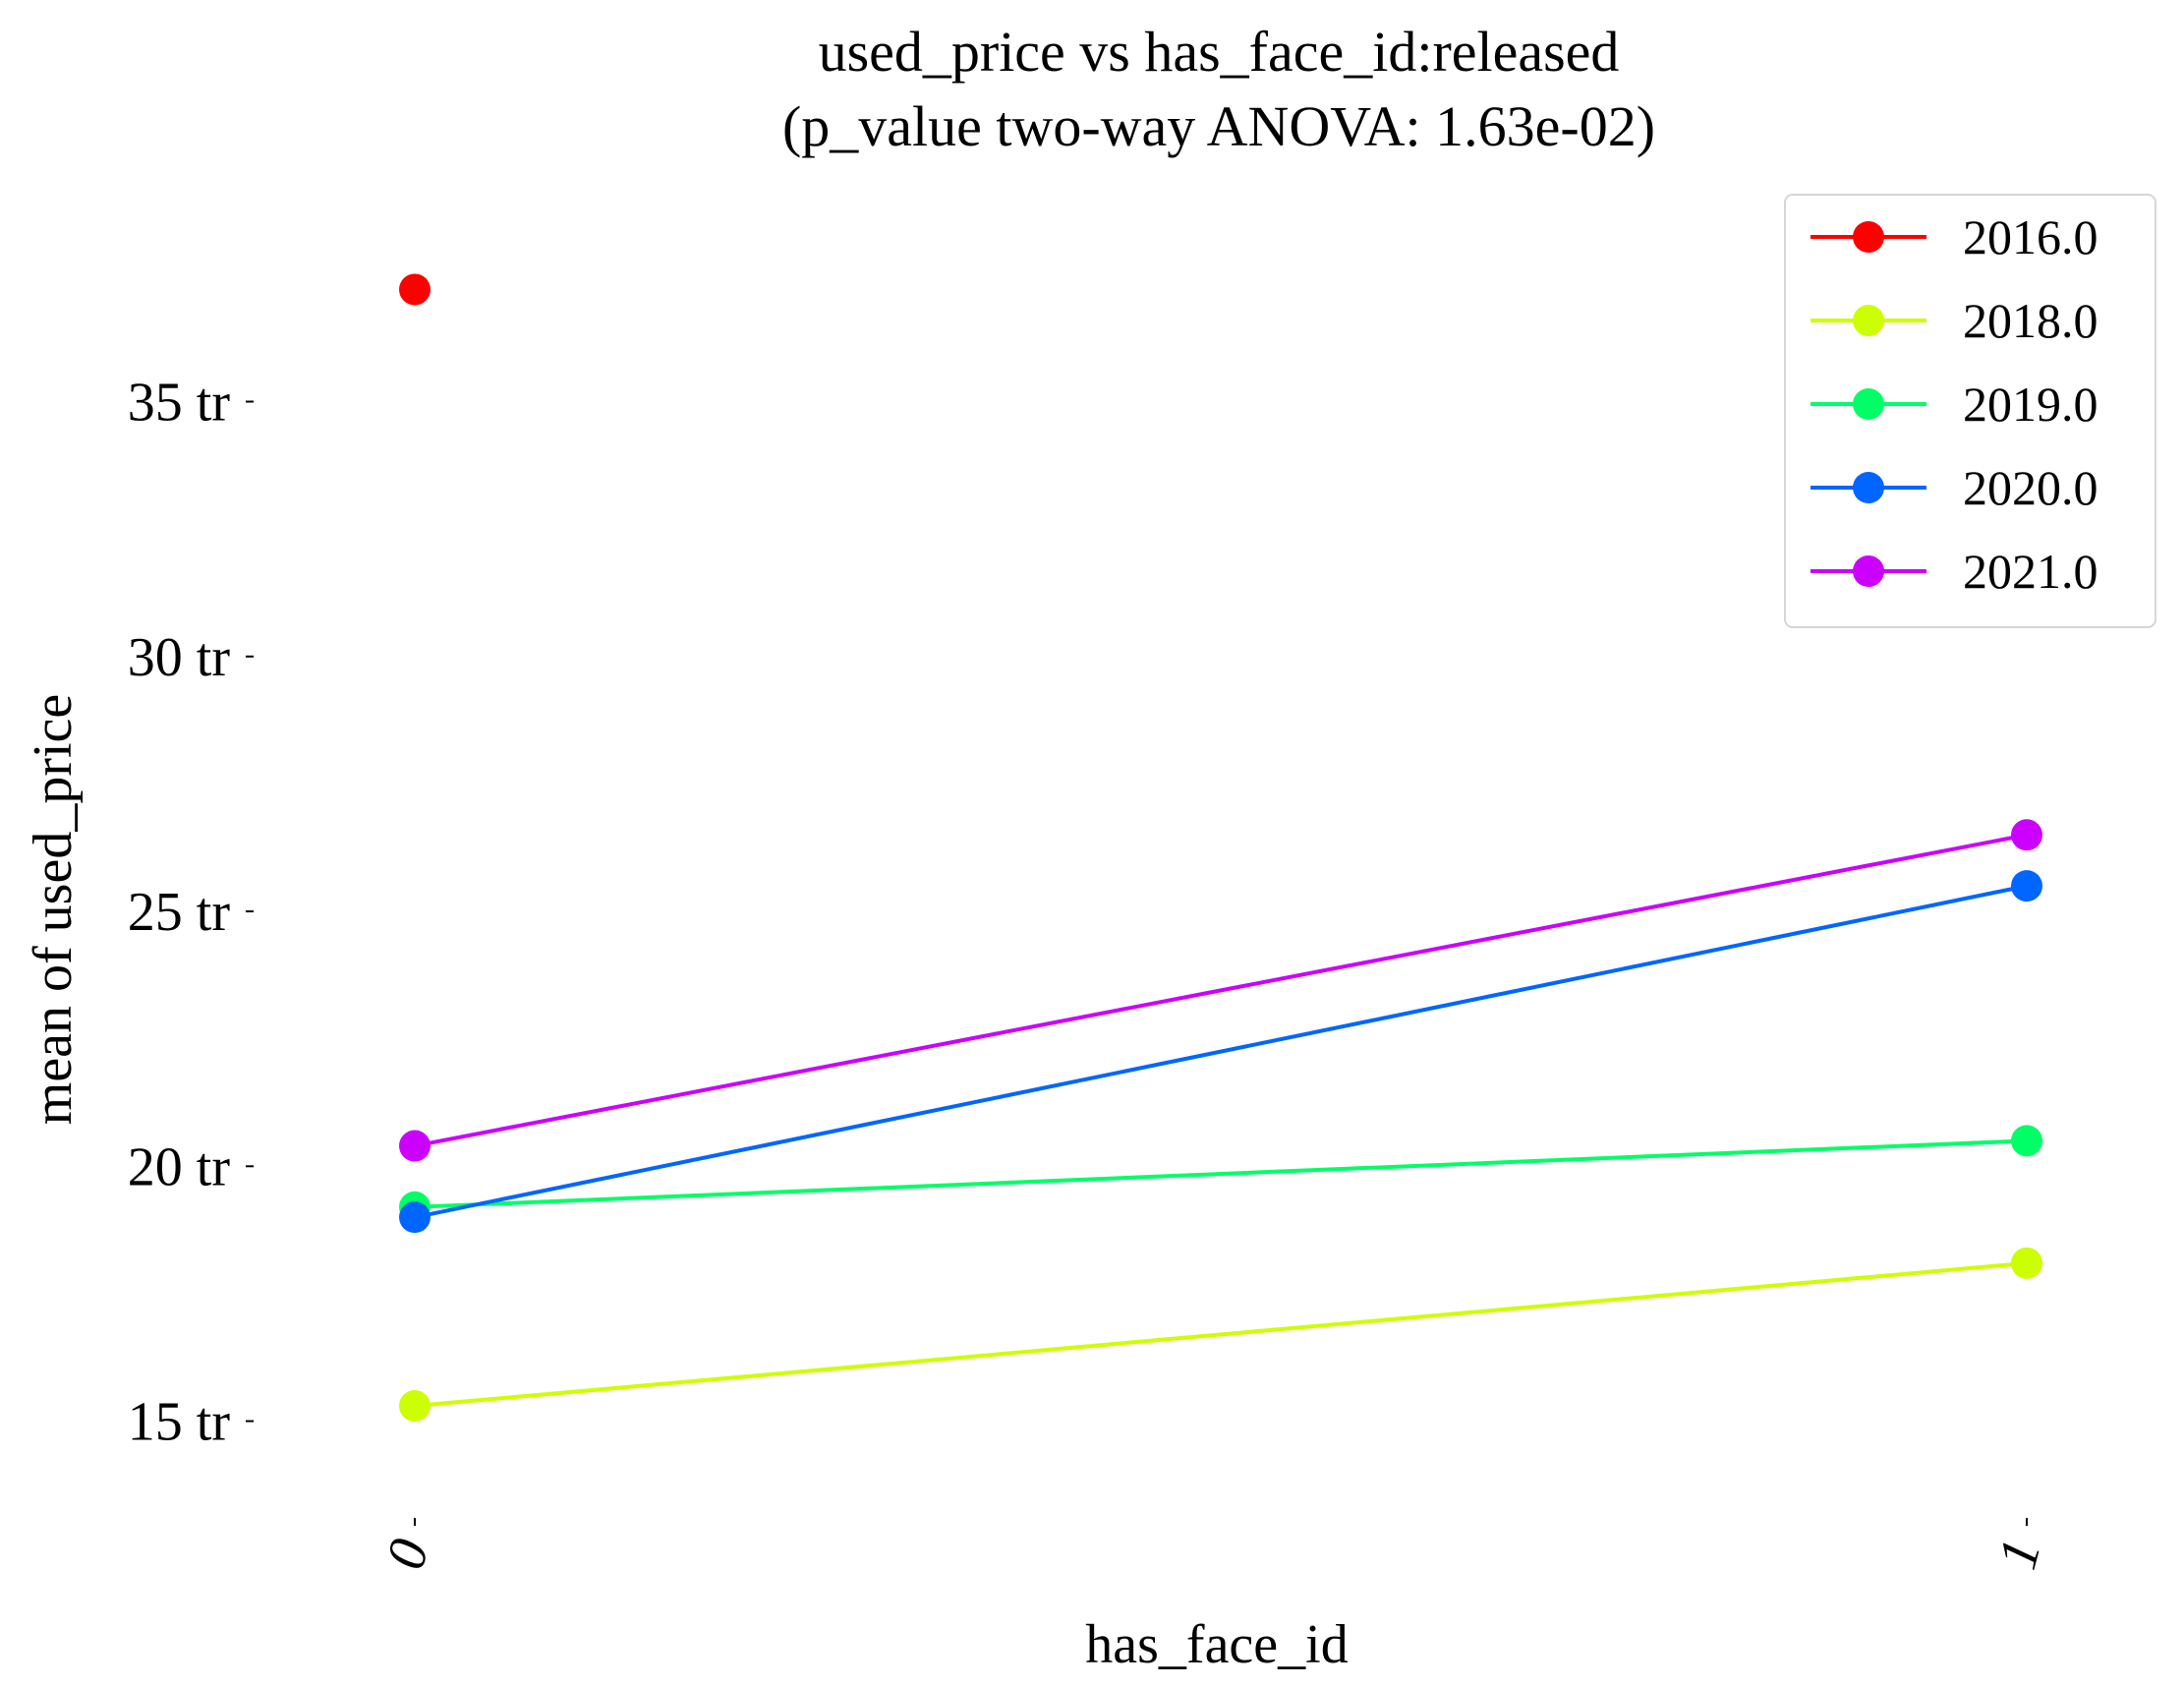 The width and height of the screenshot is (2184, 1688). What do you see at coordinates (2030, 236) in the screenshot?
I see `legend-label: 2016.0` at bounding box center [2030, 236].